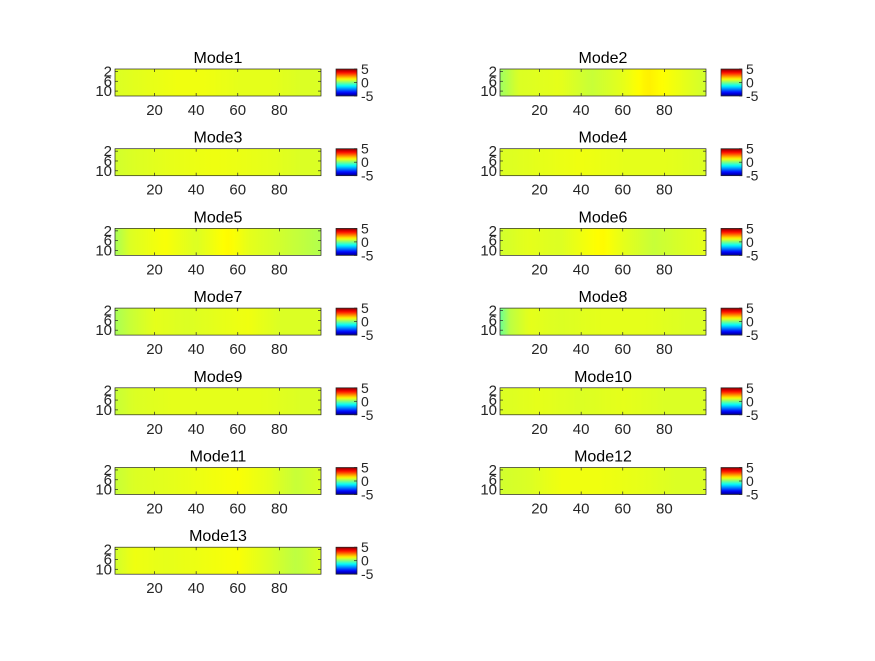 The image size is (875, 661). What do you see at coordinates (218, 536) in the screenshot?
I see `subplot-title: Mode13` at bounding box center [218, 536].